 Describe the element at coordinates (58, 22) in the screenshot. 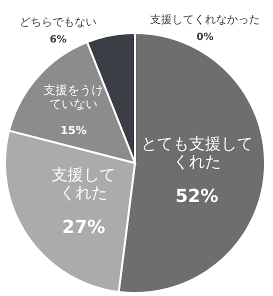

I see `slice-label: どちらでもない` at that location.